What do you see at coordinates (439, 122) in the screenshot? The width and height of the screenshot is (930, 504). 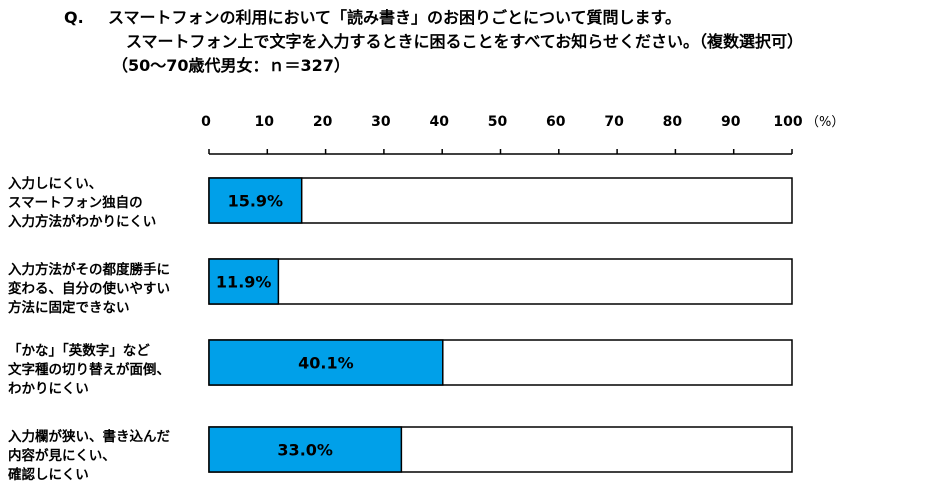 I see `x-tick-label: 40` at bounding box center [439, 122].